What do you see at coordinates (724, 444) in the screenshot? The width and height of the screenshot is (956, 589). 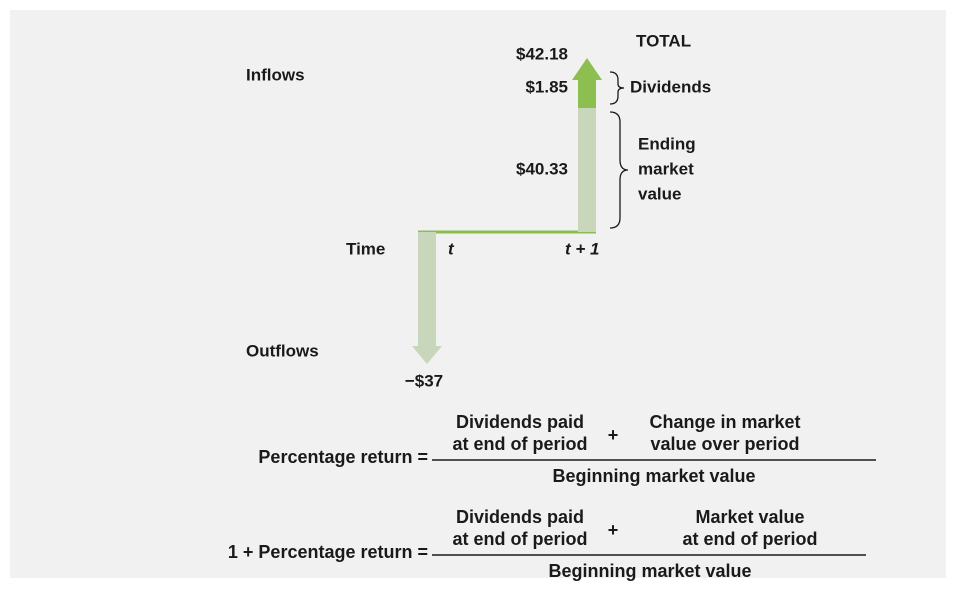 I see `formula-term: value over period` at bounding box center [724, 444].